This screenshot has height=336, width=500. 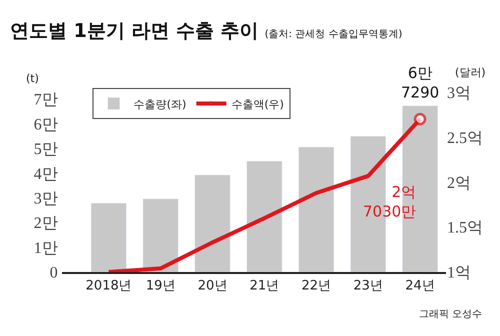 I want to click on y-tick-label: 4만, so click(x=46, y=174).